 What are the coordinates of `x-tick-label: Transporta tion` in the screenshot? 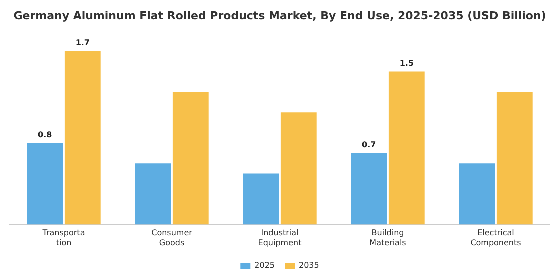 It's located at (64, 238).